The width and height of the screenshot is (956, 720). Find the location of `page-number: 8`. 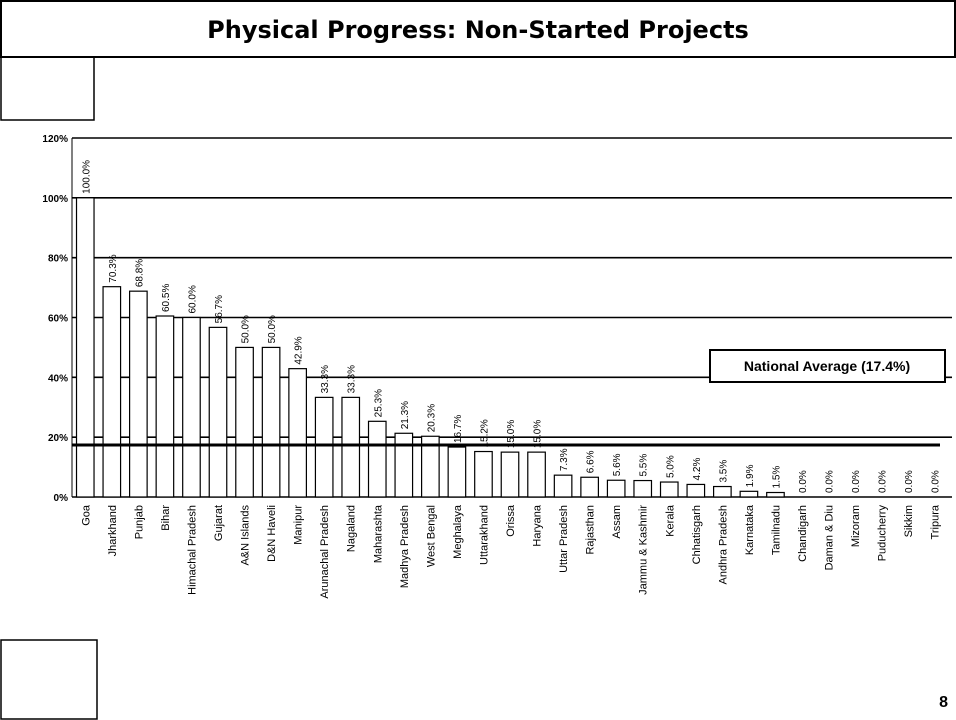

page-number: 8 is located at coordinates (943, 702).